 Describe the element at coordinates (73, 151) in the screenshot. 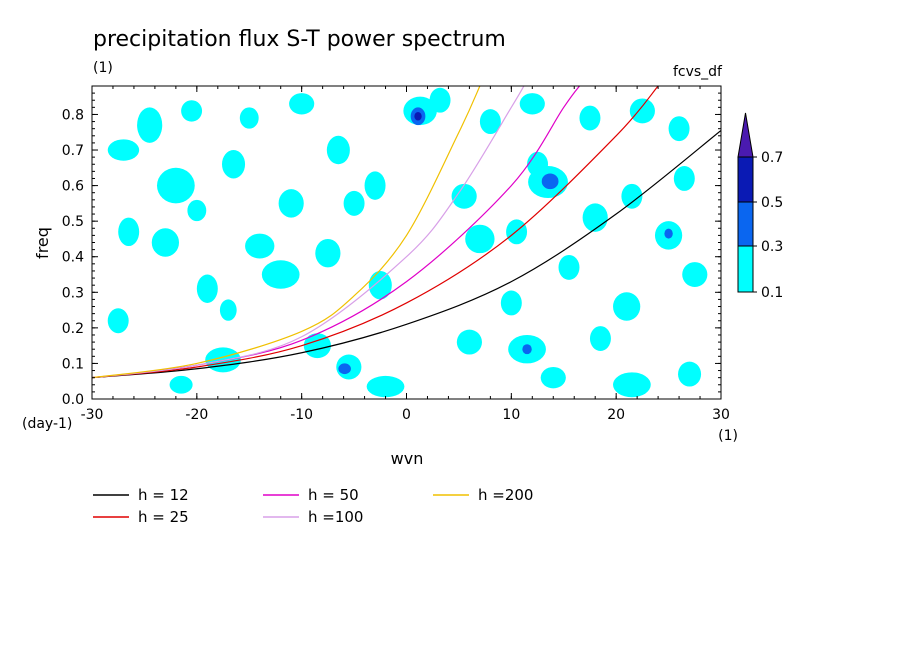

I see `y-tick-label: 0.7` at that location.